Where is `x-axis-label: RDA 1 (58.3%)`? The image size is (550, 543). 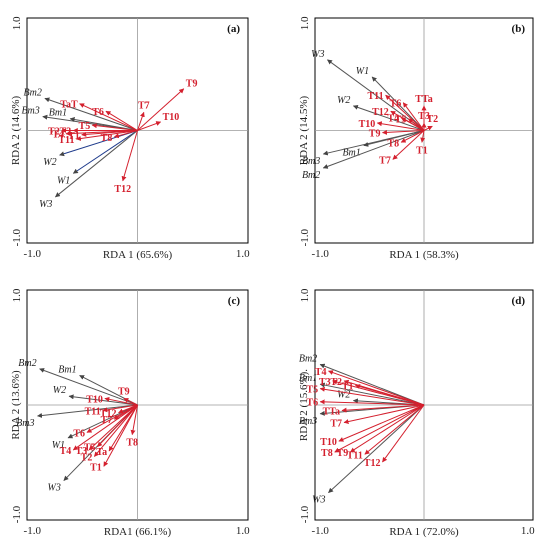 x-axis-label: RDA 1 (58.3%) is located at coordinates (424, 255).